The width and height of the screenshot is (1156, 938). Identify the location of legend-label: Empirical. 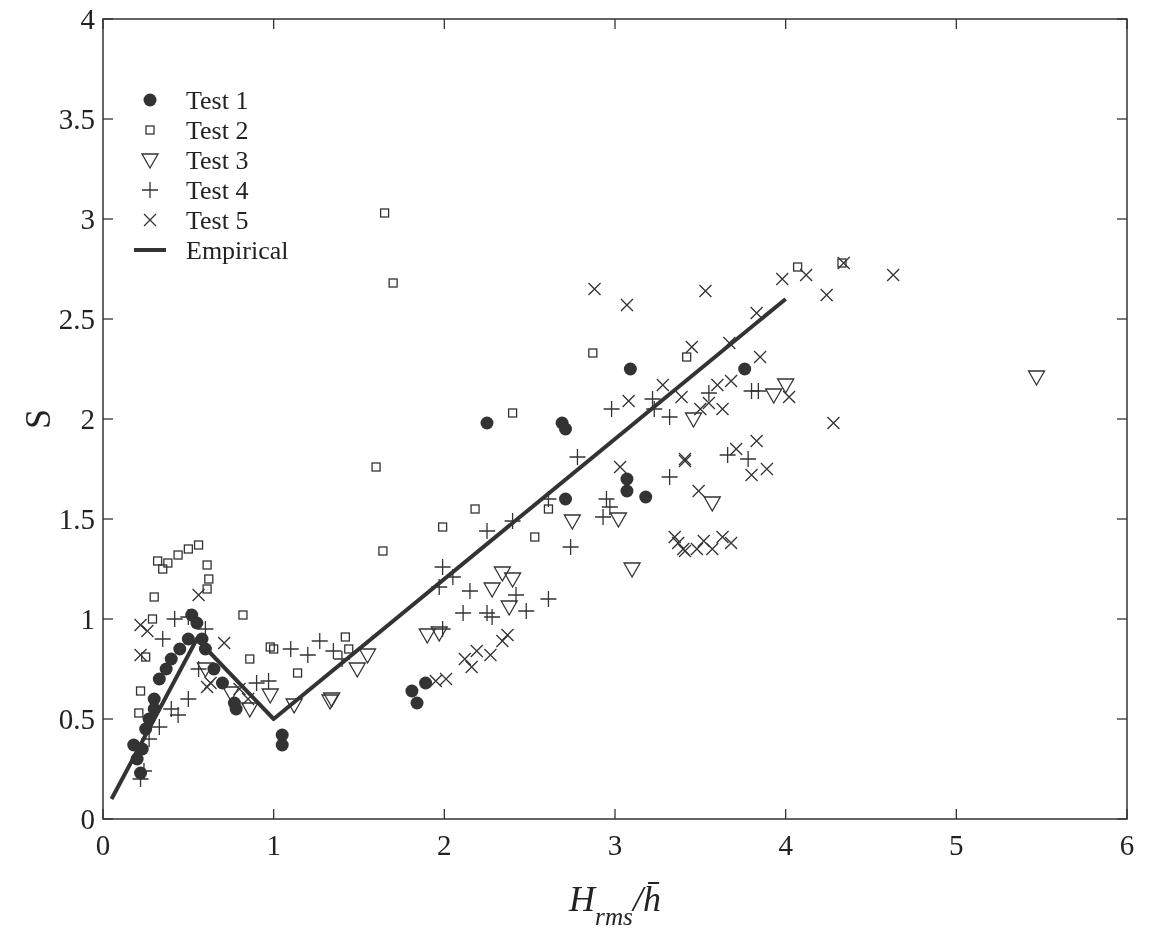
(237, 251).